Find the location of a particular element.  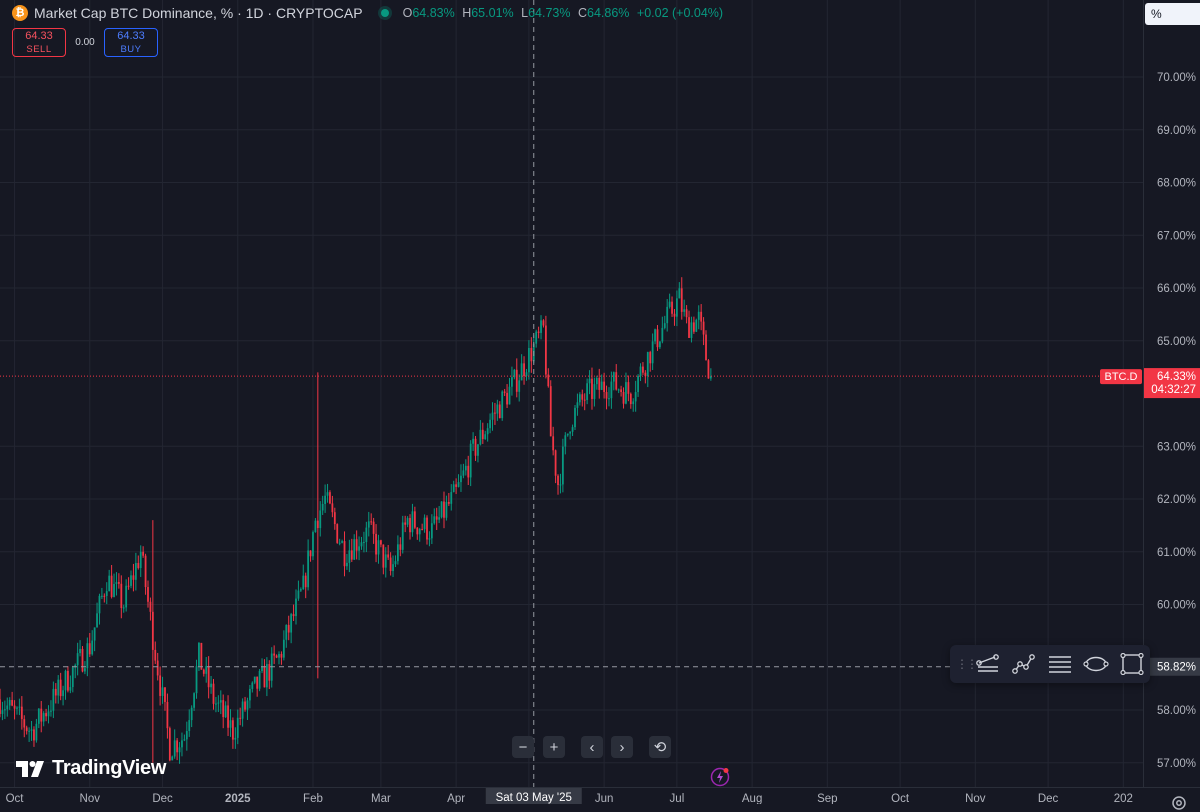

price-tick-label: 65.00% is located at coordinates (1176, 342).